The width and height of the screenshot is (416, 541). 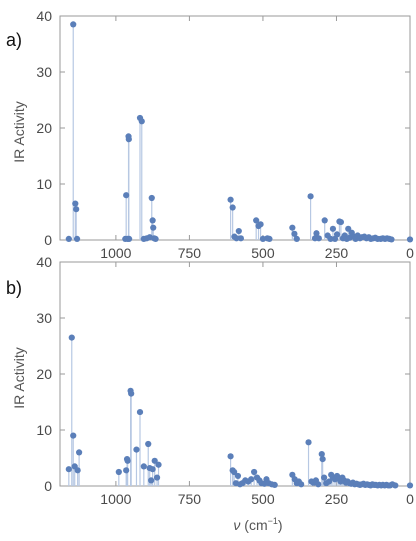 I want to click on x-axis-unit-exponent: −1, so click(x=273, y=521).